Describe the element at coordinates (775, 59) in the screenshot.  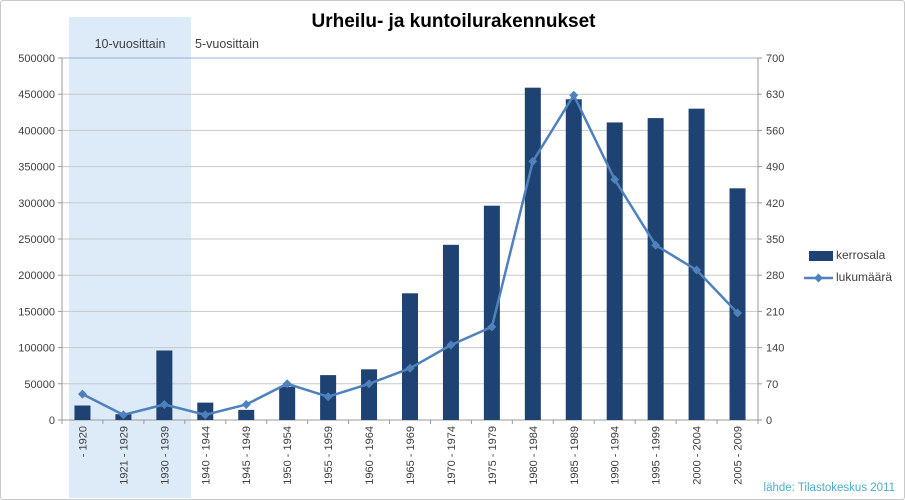
I see `y-right-tick-label: 700` at that location.